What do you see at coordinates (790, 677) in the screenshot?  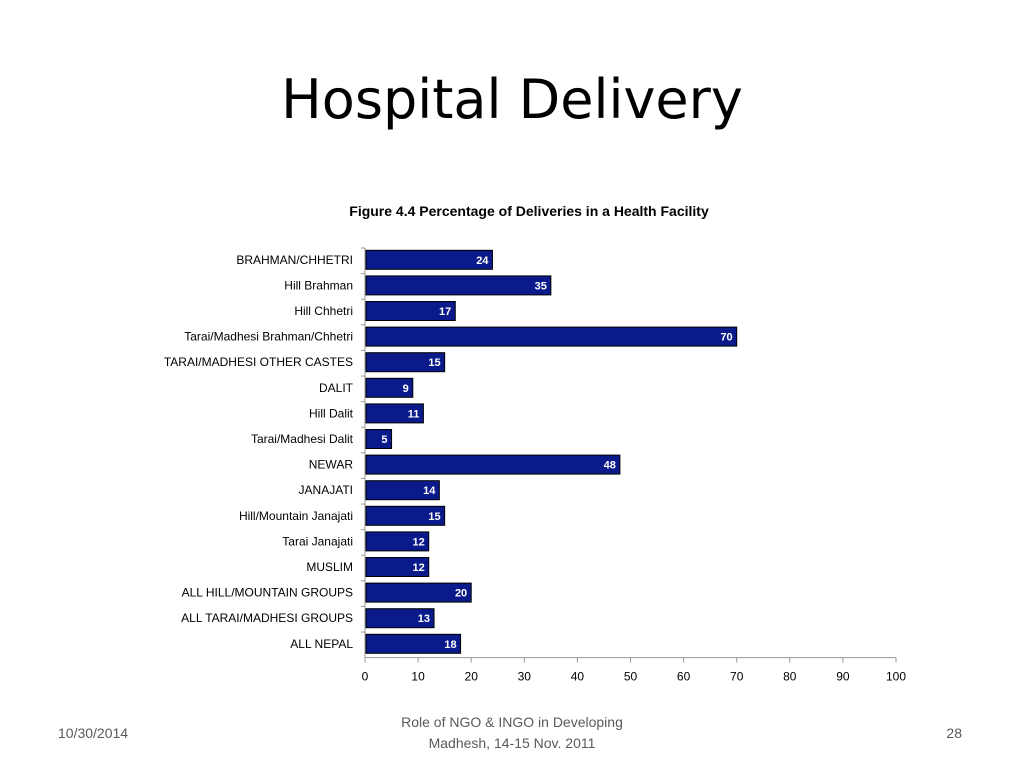 I see `x-tick-label-8: 80` at bounding box center [790, 677].